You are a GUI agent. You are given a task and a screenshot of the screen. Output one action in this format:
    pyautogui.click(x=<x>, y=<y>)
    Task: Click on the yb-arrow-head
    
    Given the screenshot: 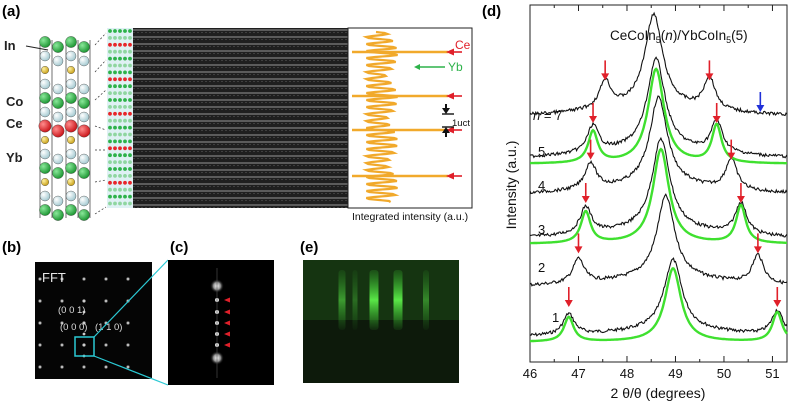 What is the action you would take?
    pyautogui.click(x=417, y=67)
    